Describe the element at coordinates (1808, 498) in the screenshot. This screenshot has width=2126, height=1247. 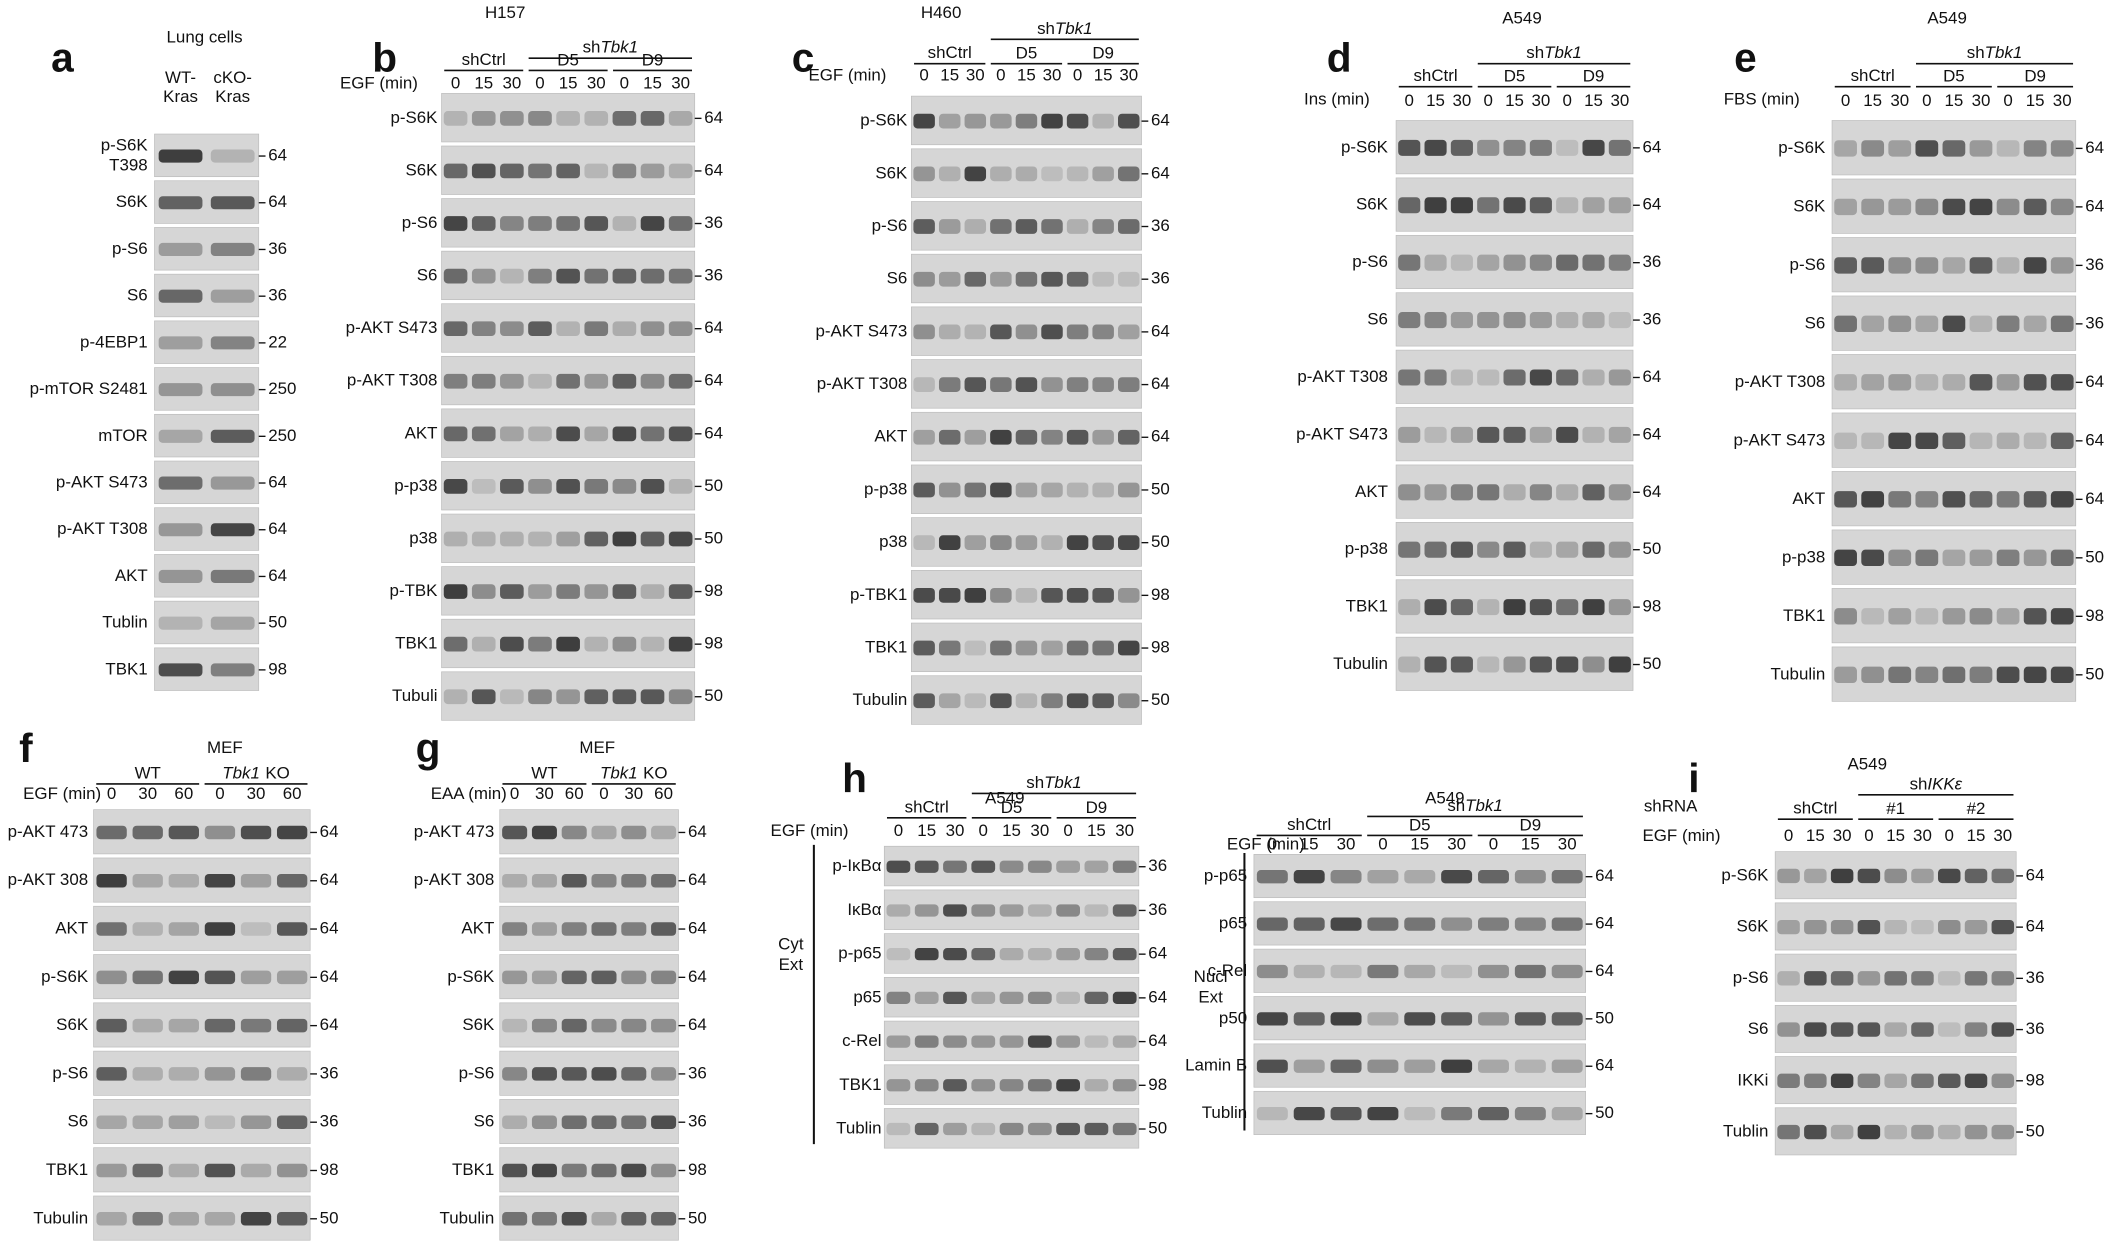
I see `blot-label: AKT` at that location.